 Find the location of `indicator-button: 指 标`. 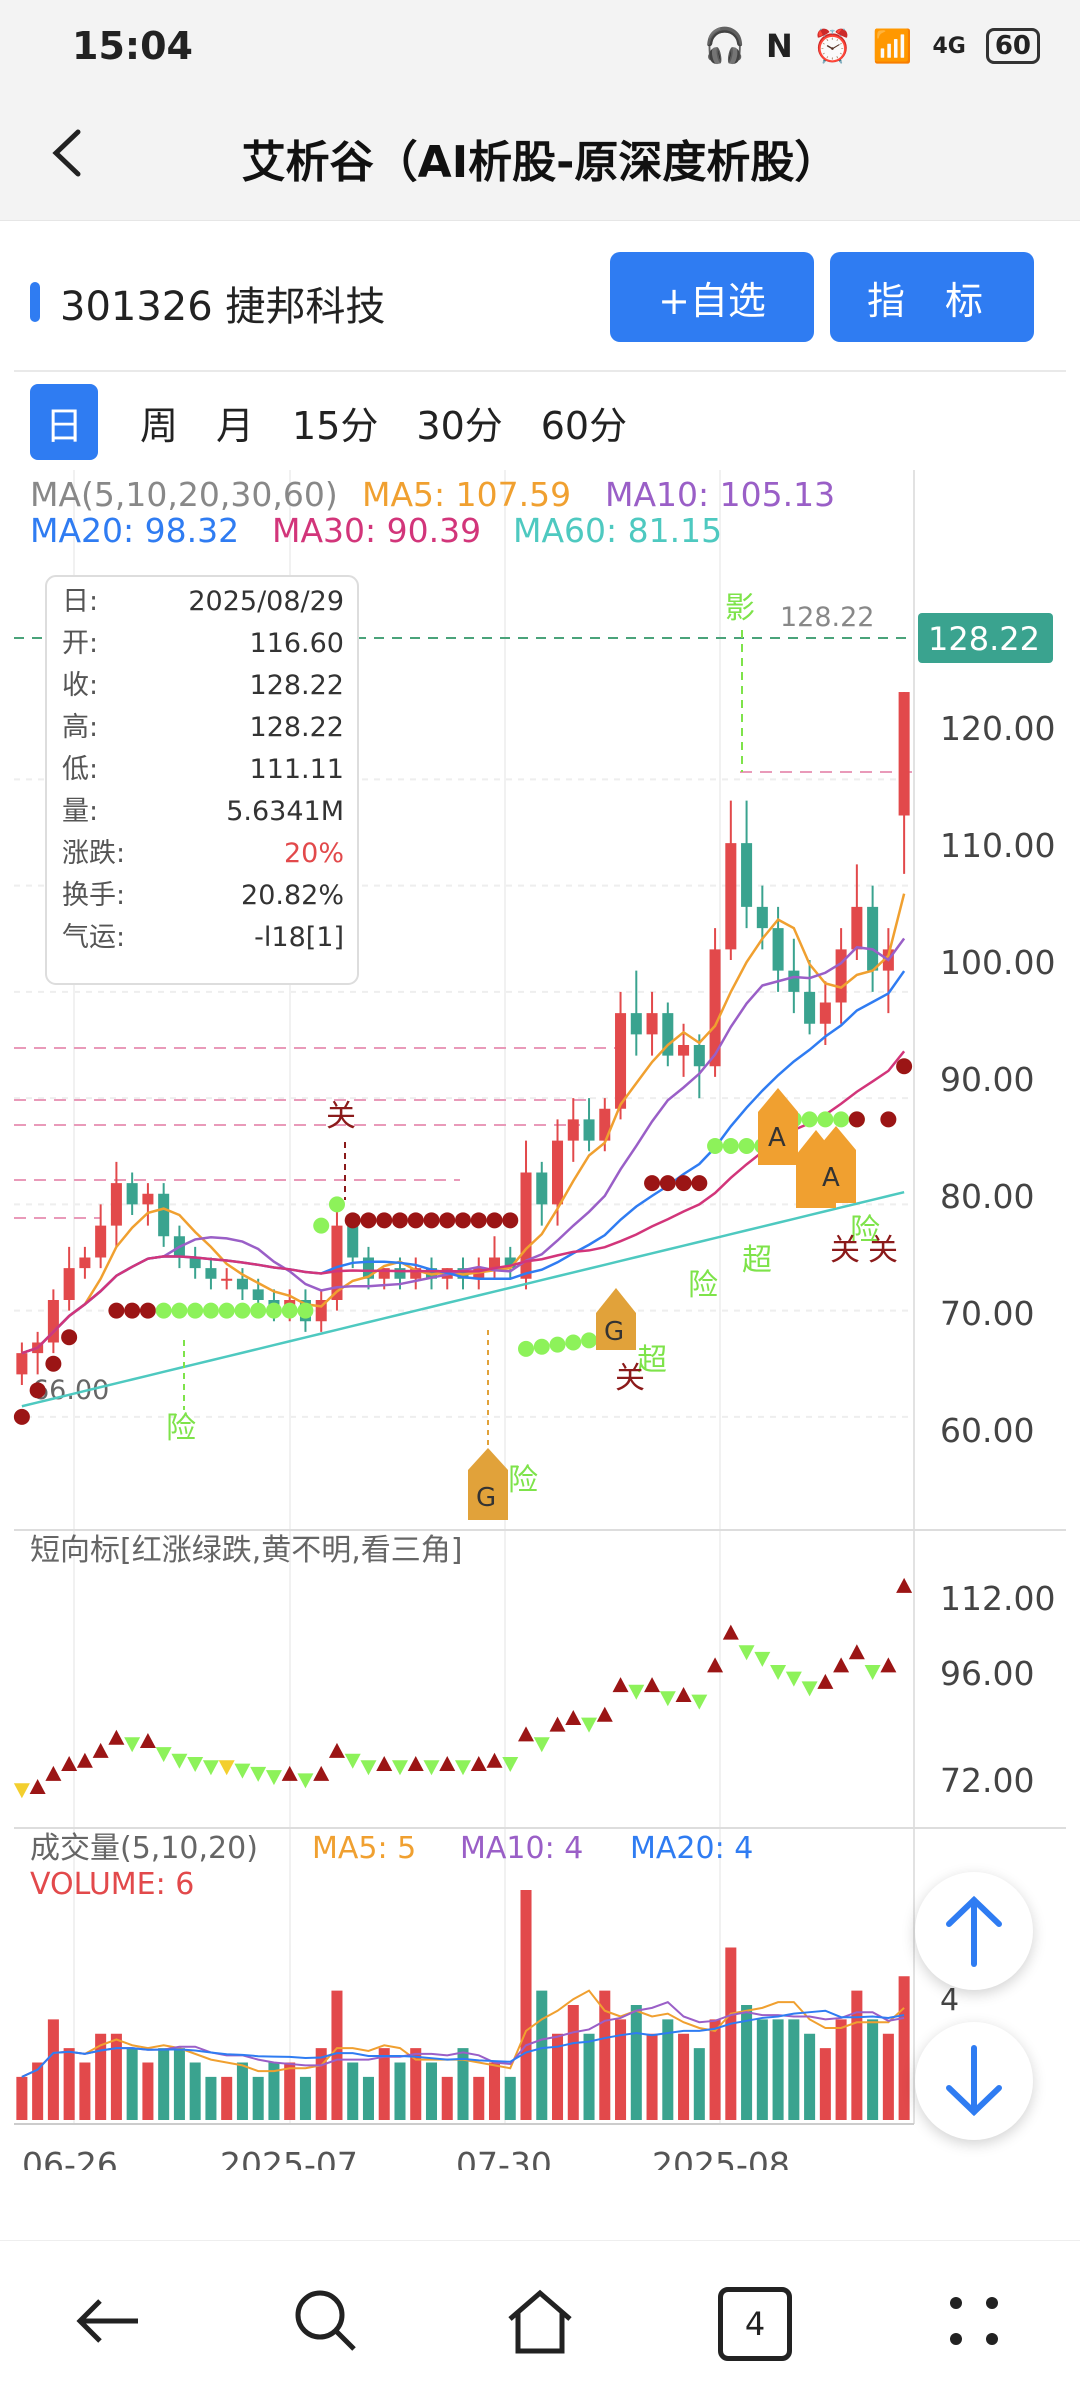

indicator-button: 指 标 is located at coordinates (932, 297).